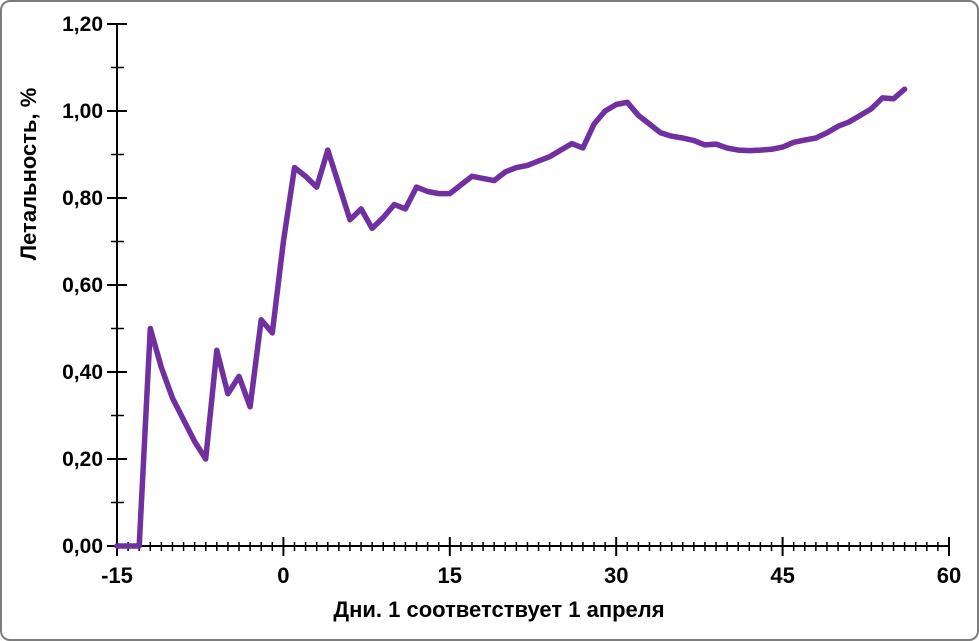  Describe the element at coordinates (82, 285) in the screenshot. I see `y-tick-label: 0,60` at that location.